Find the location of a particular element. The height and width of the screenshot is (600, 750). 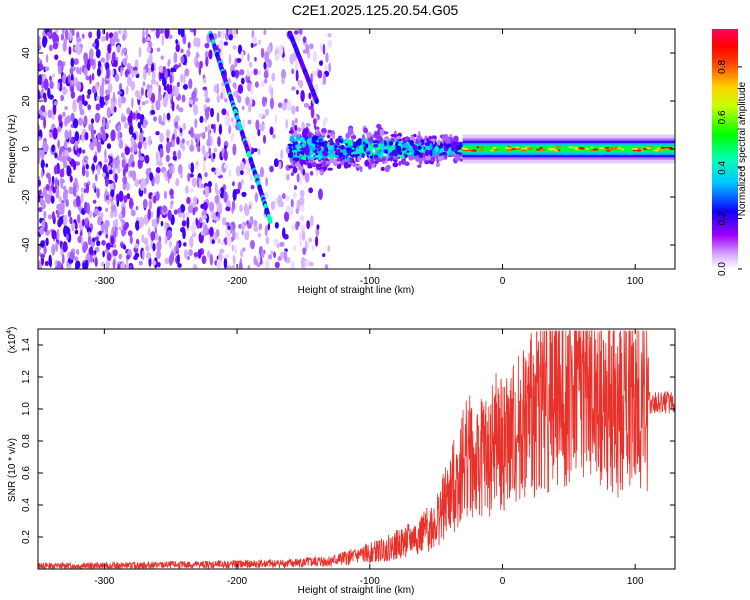

snr-y-label: SNR (10 * v/v) is located at coordinates (12, 470).